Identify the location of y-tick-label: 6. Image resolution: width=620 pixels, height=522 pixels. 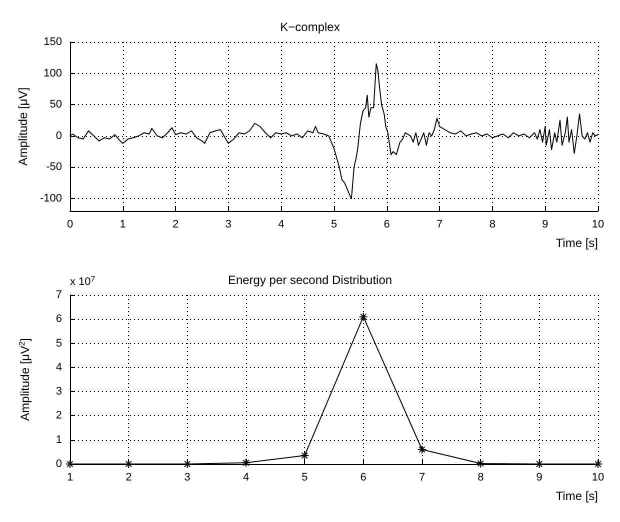
(59, 319).